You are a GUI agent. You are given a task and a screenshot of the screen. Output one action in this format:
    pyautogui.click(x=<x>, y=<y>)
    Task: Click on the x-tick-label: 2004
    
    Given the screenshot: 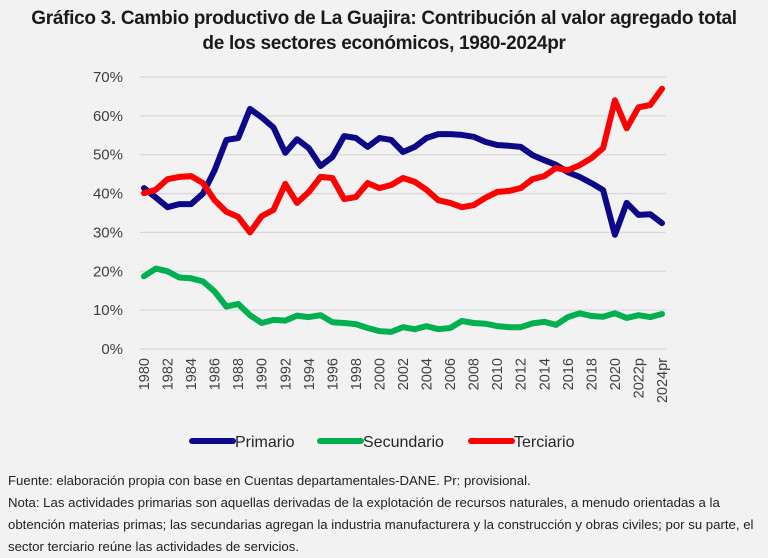 What is the action you would take?
    pyautogui.click(x=428, y=374)
    